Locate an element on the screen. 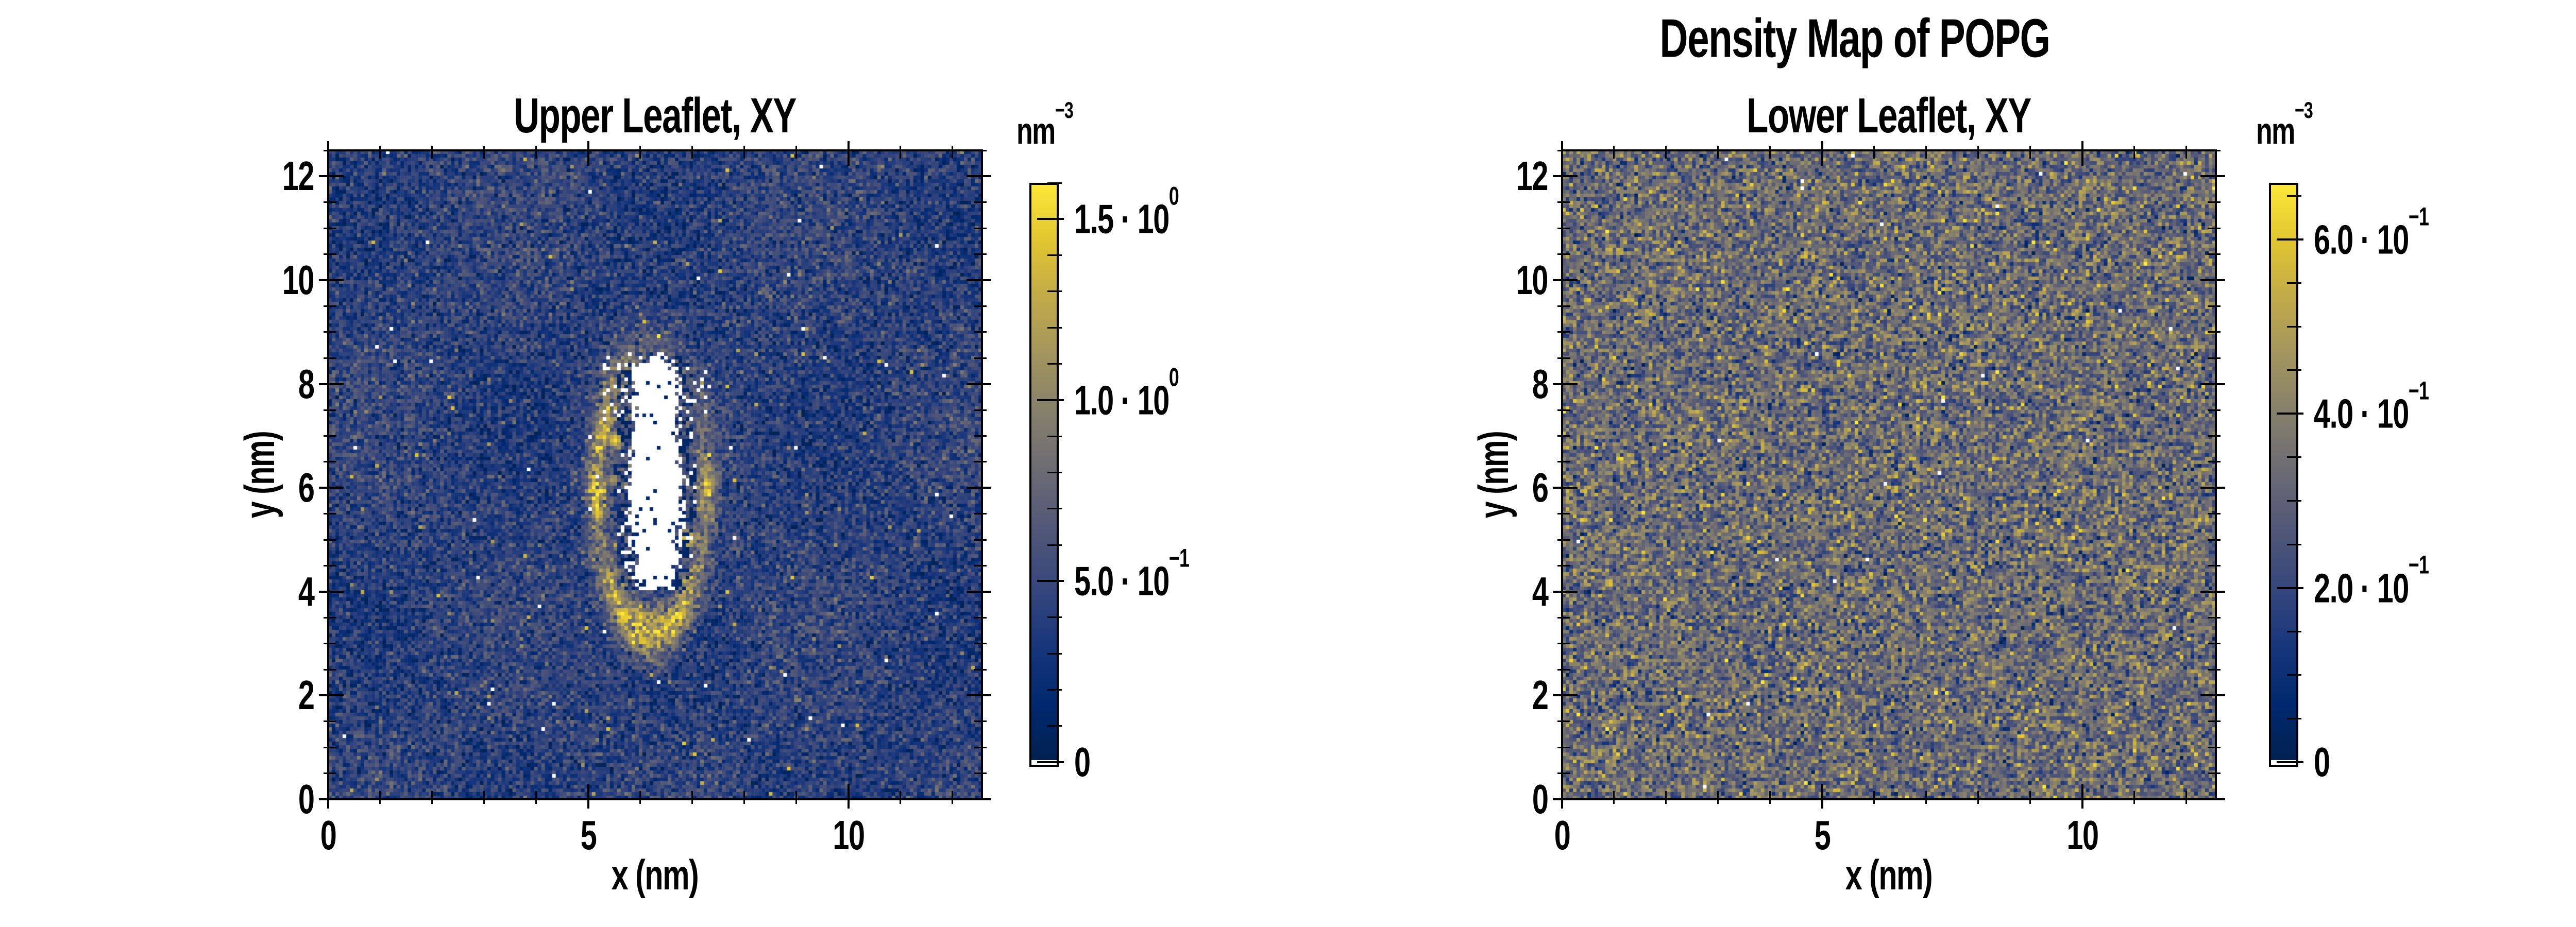 This screenshot has height=927, width=2576. panel-title: Upper Leaflet, XY is located at coordinates (655, 115).